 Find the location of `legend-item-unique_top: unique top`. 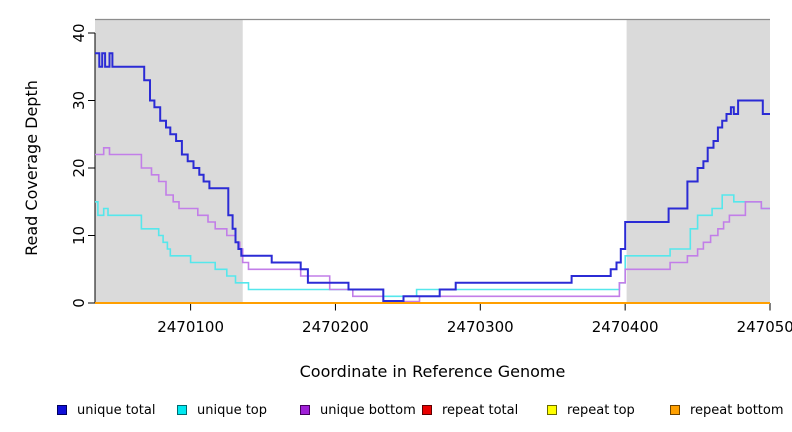

legend-item-unique_top: unique top is located at coordinates (222, 410).